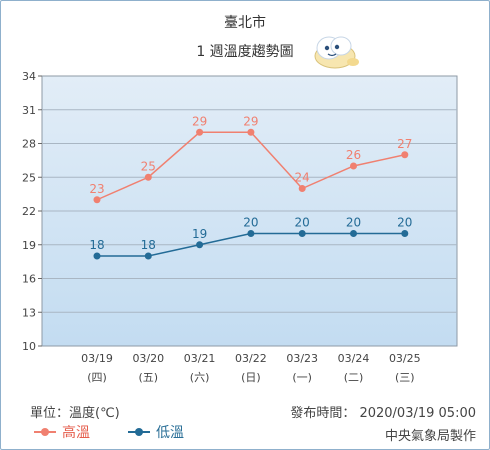 The image size is (490, 450). Describe the element at coordinates (96, 189) in the screenshot. I see `data-label-high: 23` at that location.